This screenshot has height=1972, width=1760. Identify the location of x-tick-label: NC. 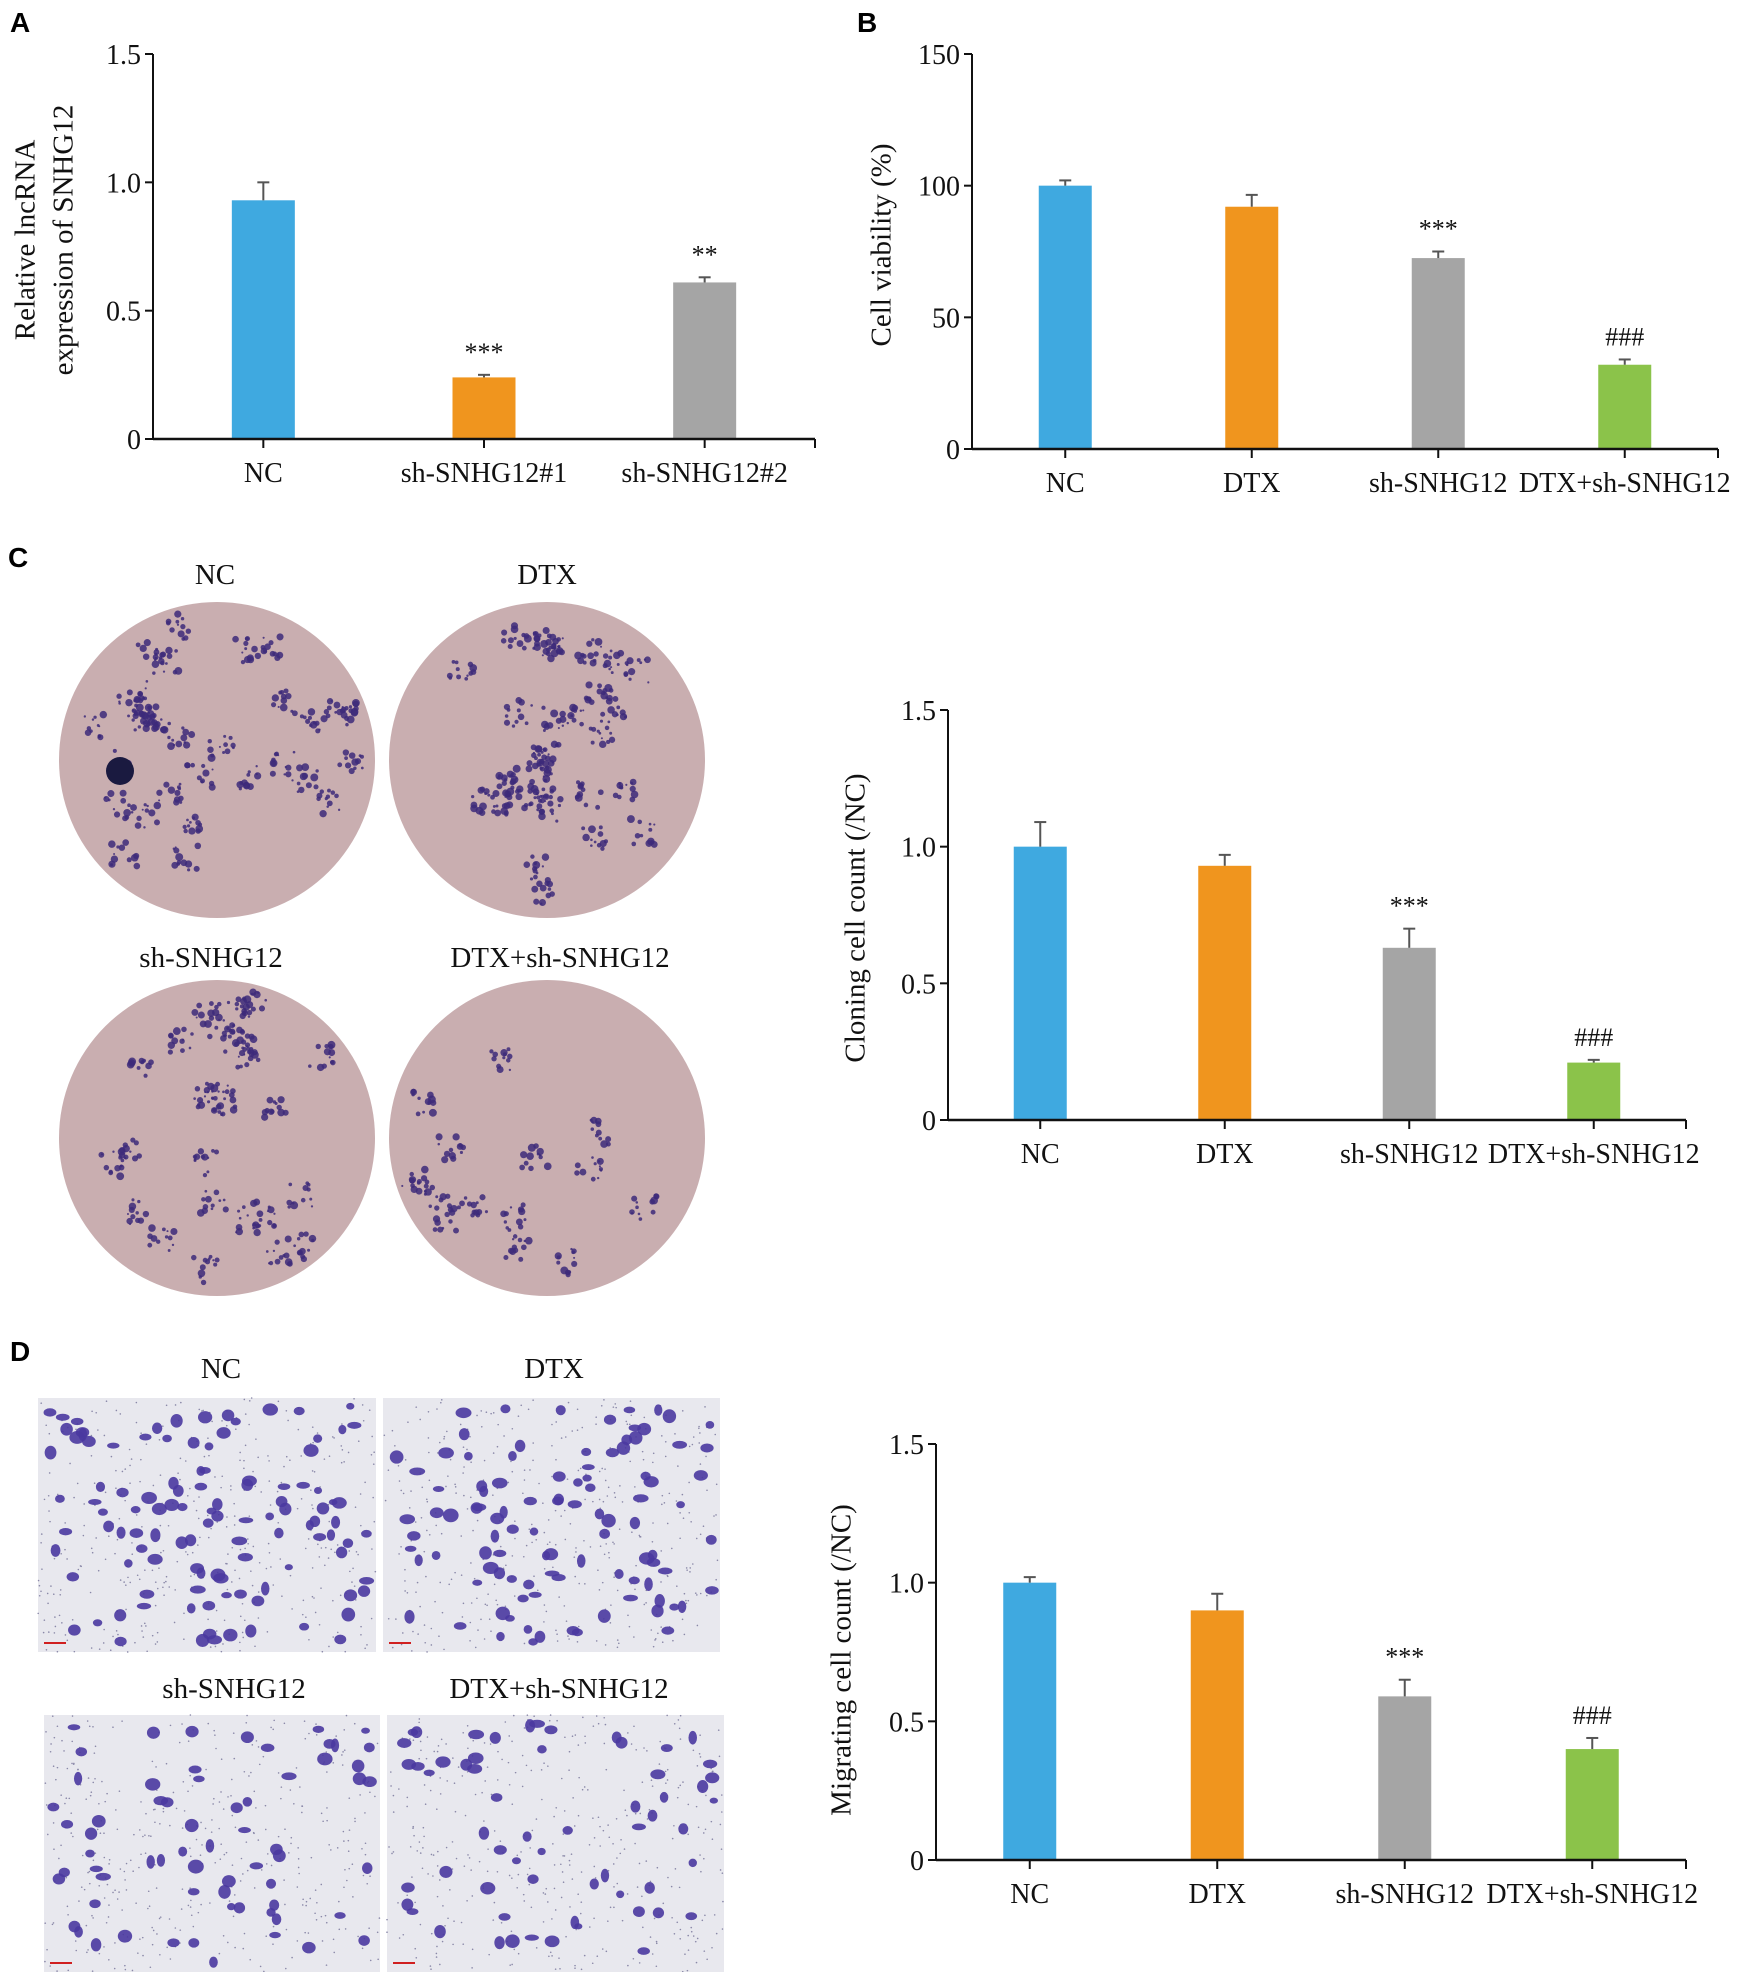
(1029, 1894).